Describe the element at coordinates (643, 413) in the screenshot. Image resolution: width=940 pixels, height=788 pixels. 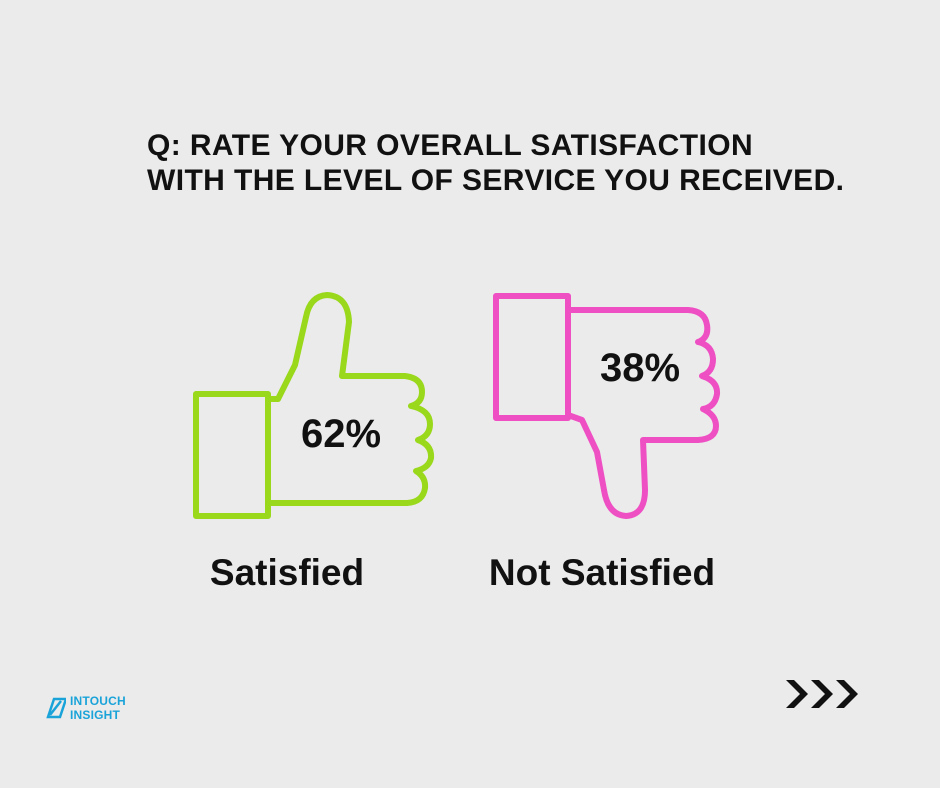
I see `thumbs-down-hand` at that location.